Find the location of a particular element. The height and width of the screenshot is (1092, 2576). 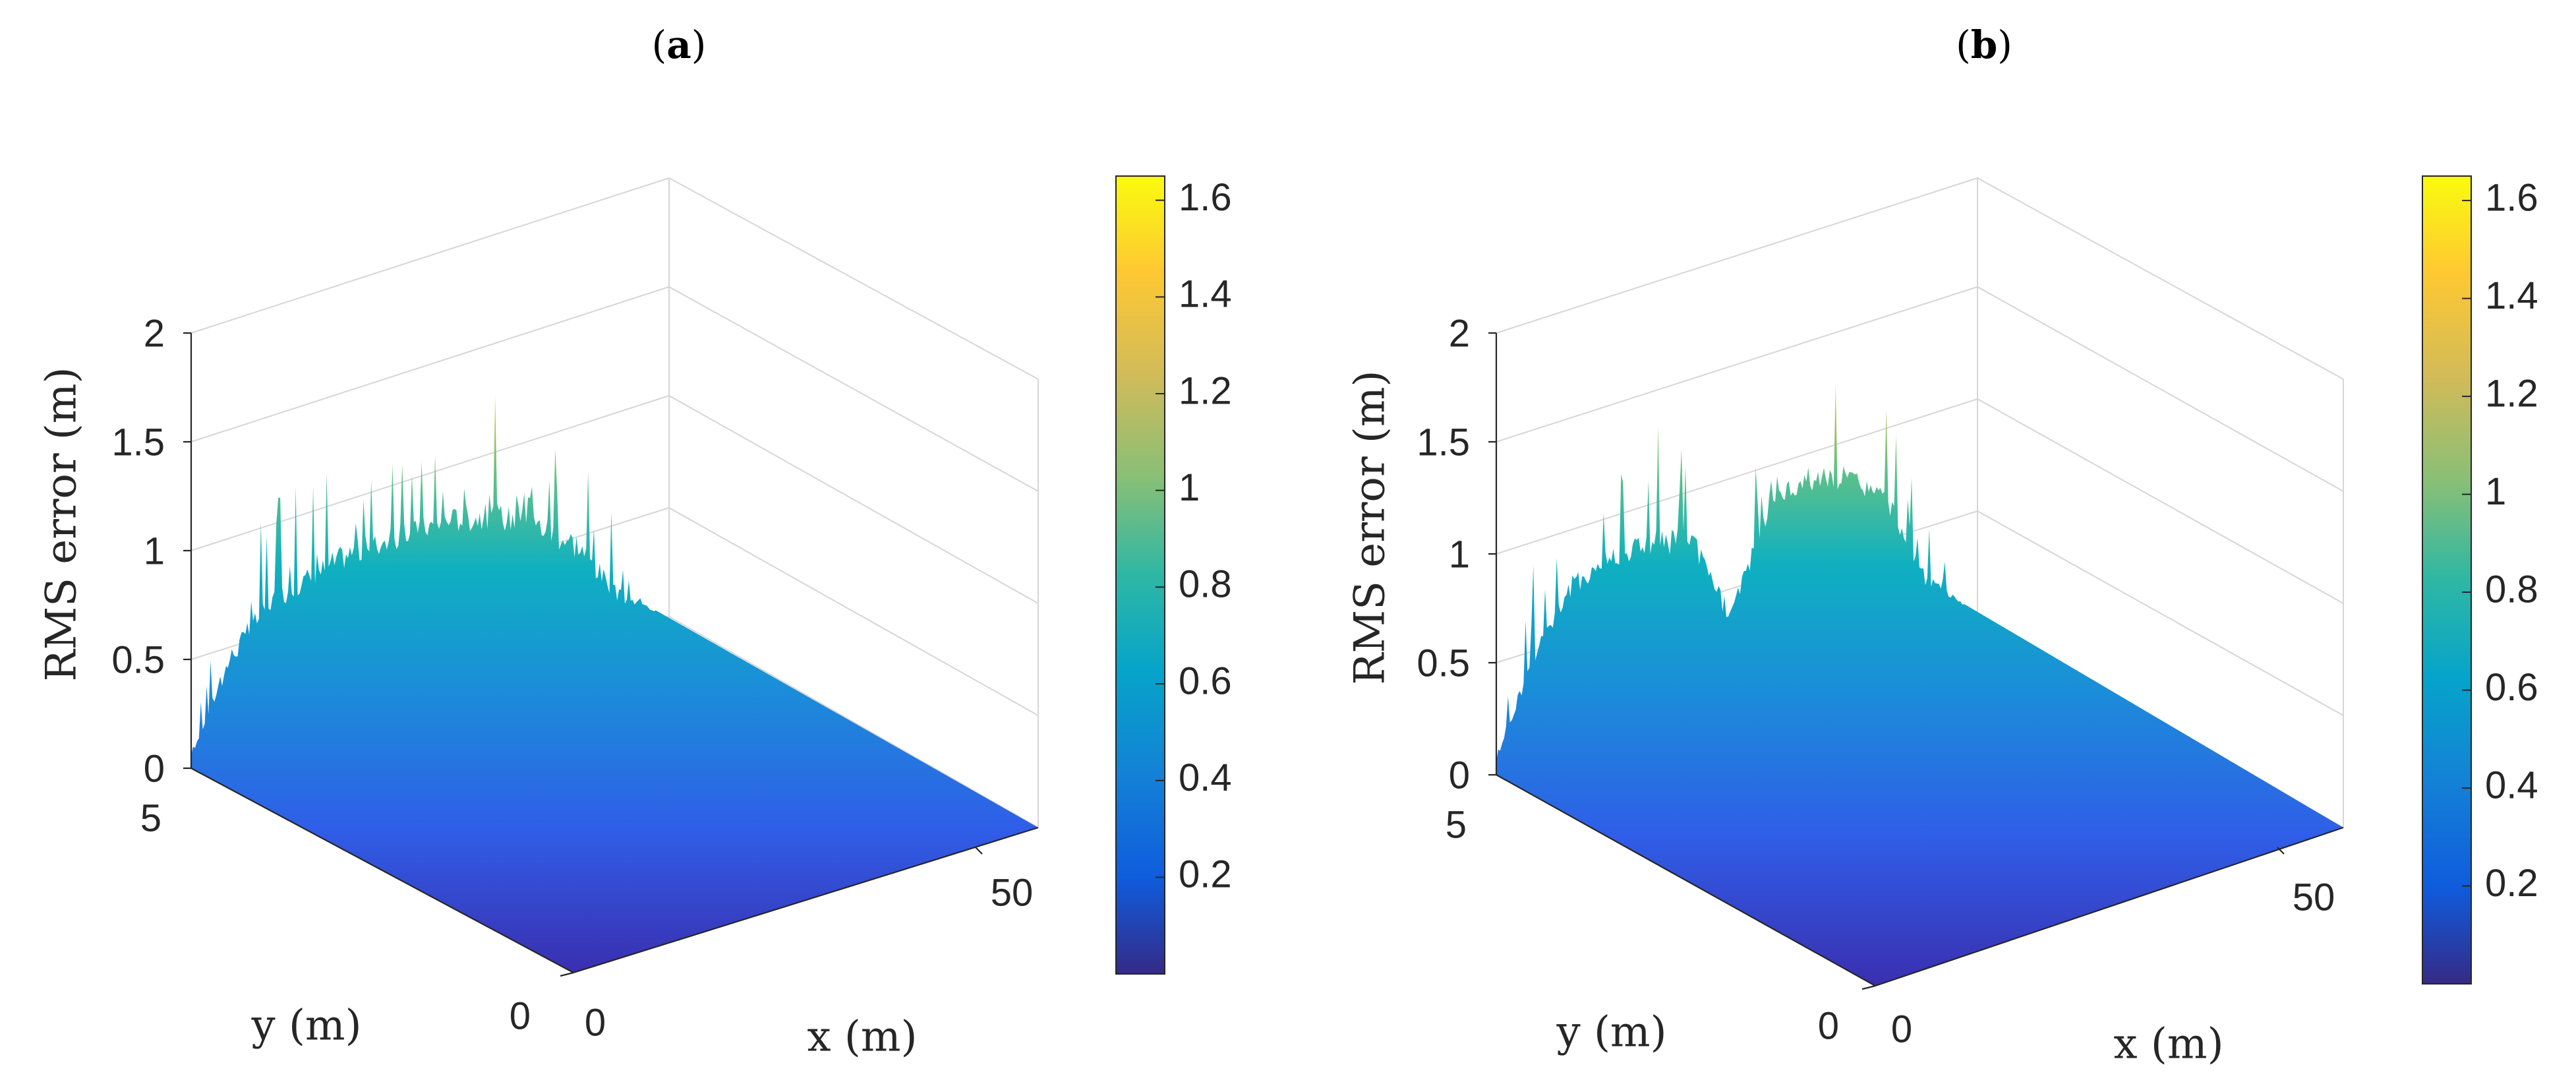

panel-a-label: (a) is located at coordinates (679, 44).